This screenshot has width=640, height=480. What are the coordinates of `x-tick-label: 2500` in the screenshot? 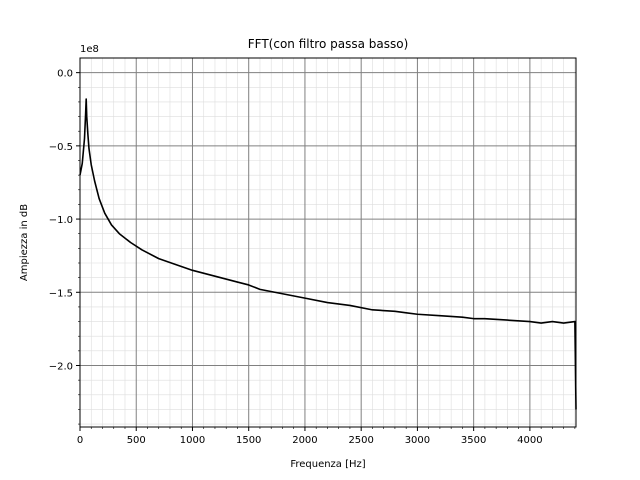 It's located at (360, 440).